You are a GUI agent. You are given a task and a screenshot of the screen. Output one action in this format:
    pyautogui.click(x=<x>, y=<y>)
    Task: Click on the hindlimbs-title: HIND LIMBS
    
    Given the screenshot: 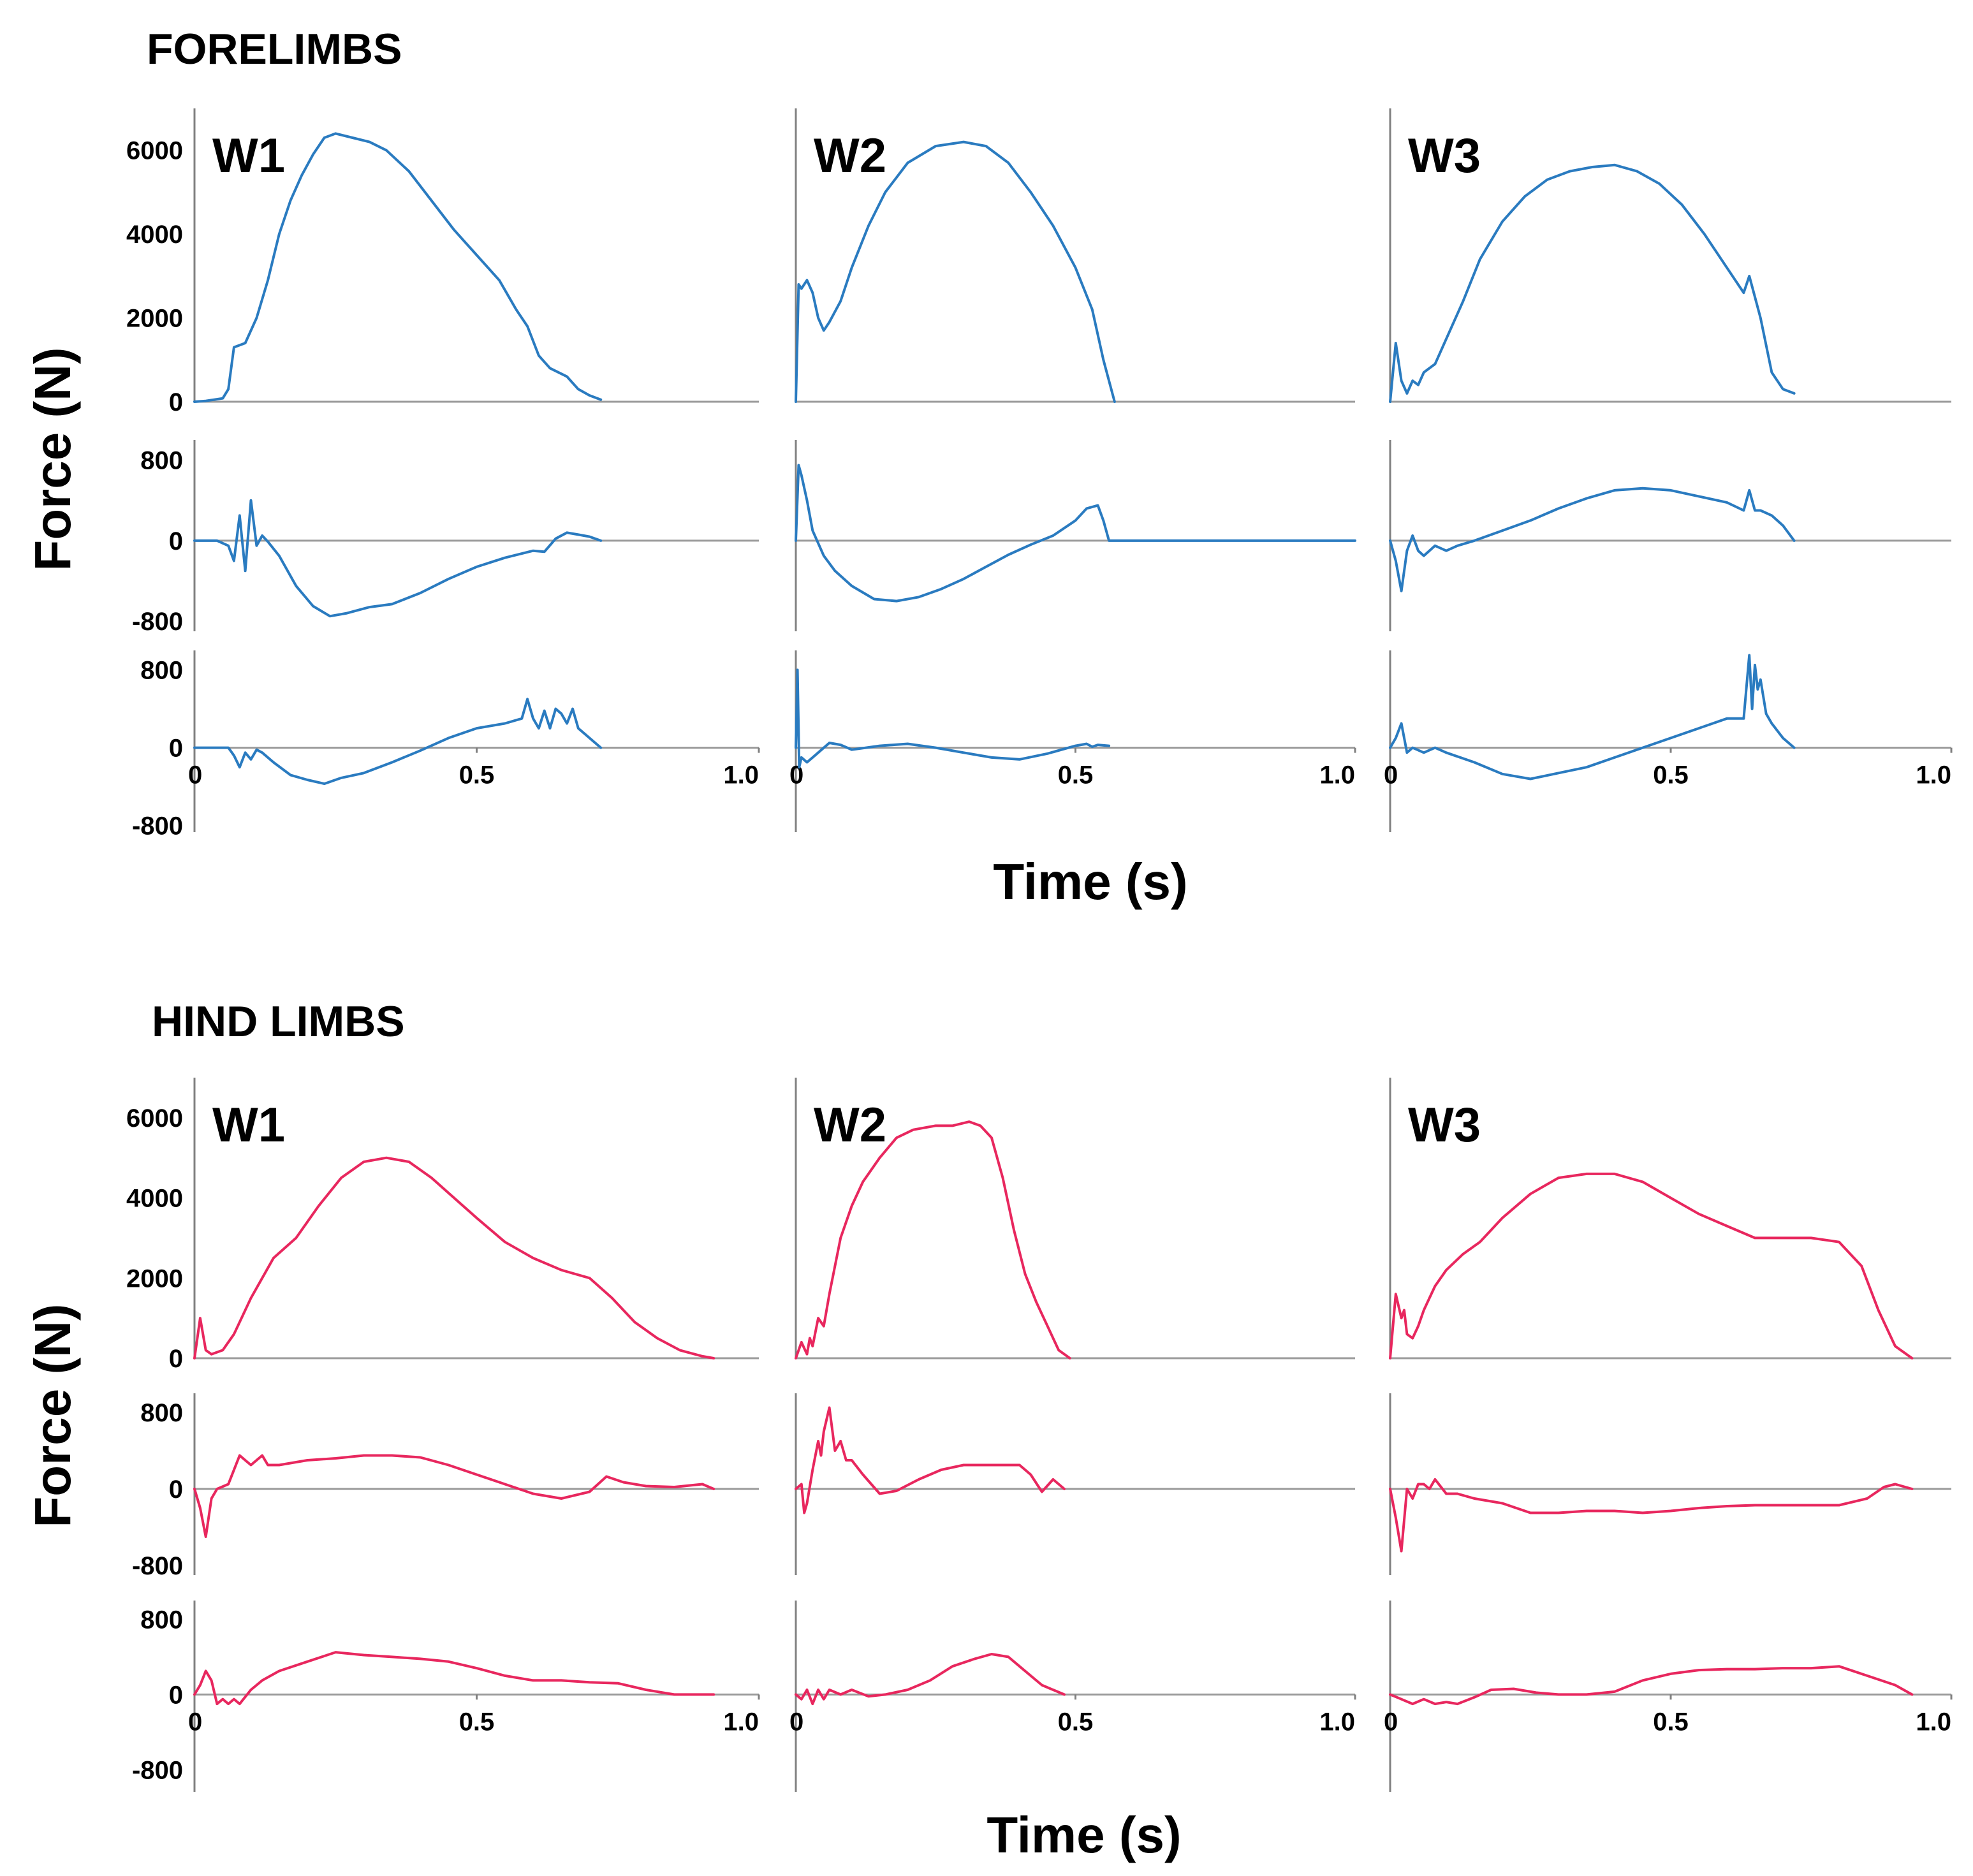 What is the action you would take?
    pyautogui.click(x=278, y=1021)
    